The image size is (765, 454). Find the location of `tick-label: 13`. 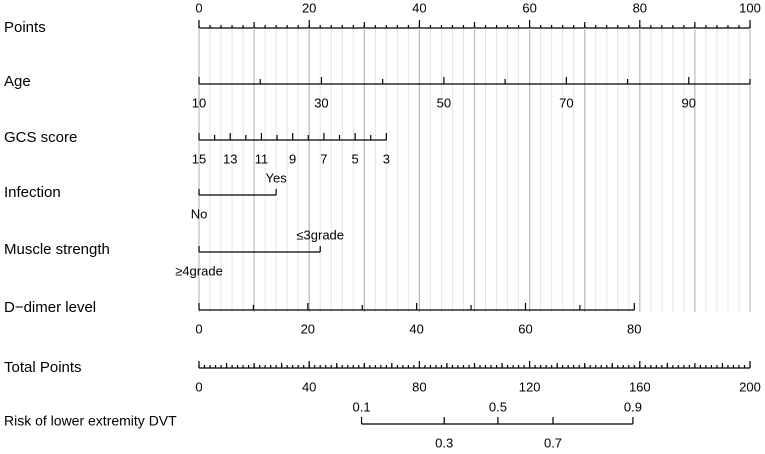

tick-label: 13 is located at coordinates (230, 158).